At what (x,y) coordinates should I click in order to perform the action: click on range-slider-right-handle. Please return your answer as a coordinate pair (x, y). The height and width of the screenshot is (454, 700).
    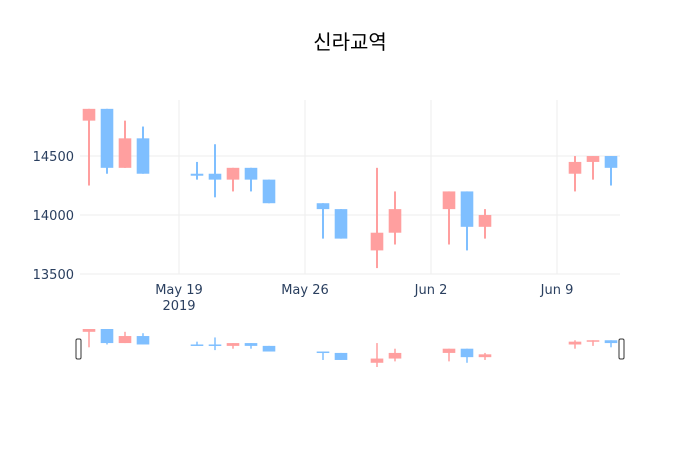
    Looking at the image, I should click on (621, 349).